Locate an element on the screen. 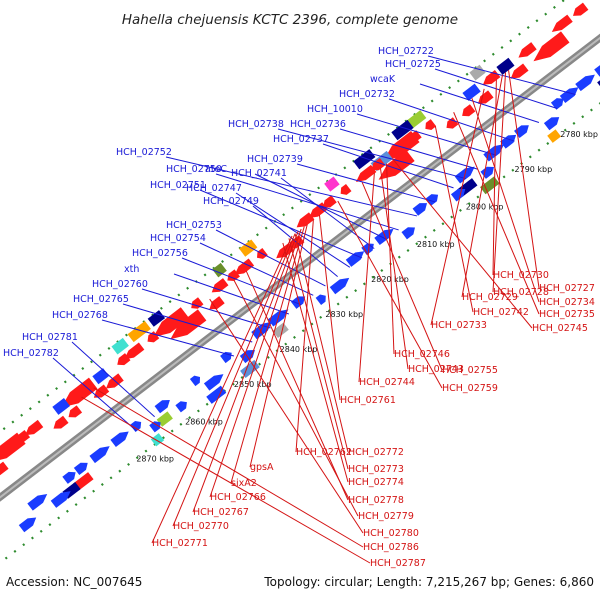 The image size is (600, 600). forward-gene-label: HCH_02739 is located at coordinates (275, 159).